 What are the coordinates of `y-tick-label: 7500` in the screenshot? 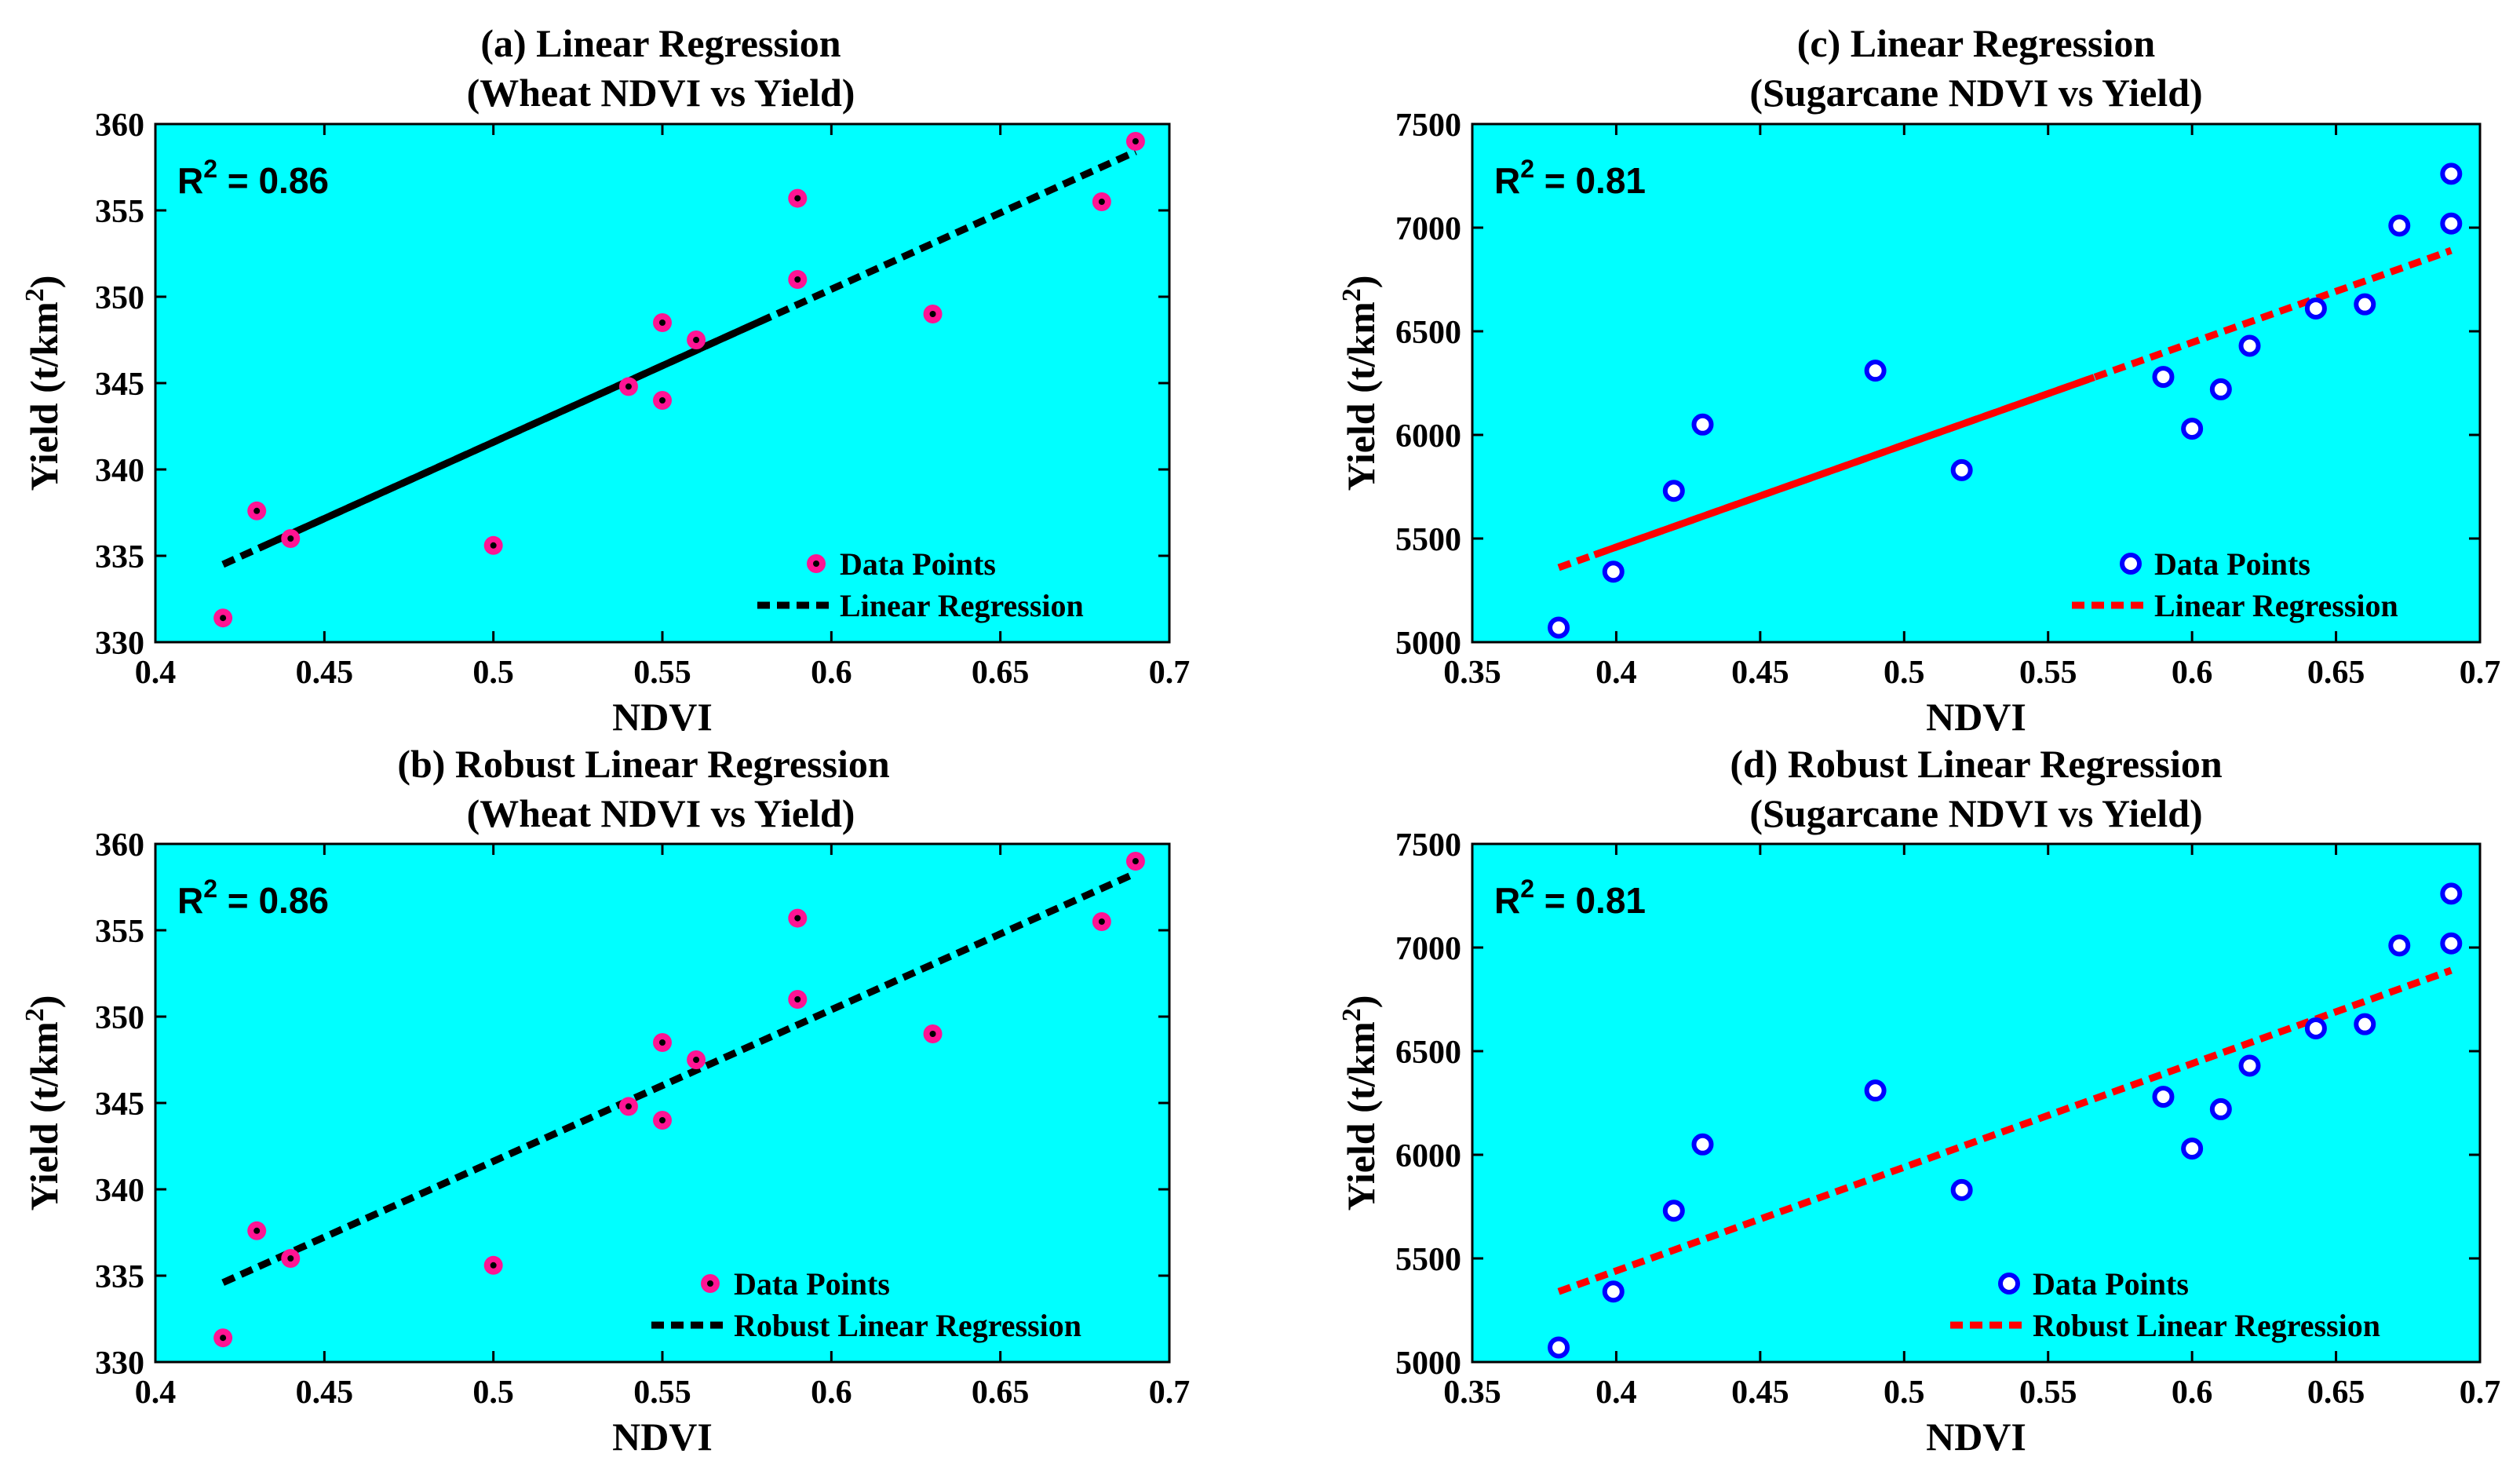 It's located at (1428, 126).